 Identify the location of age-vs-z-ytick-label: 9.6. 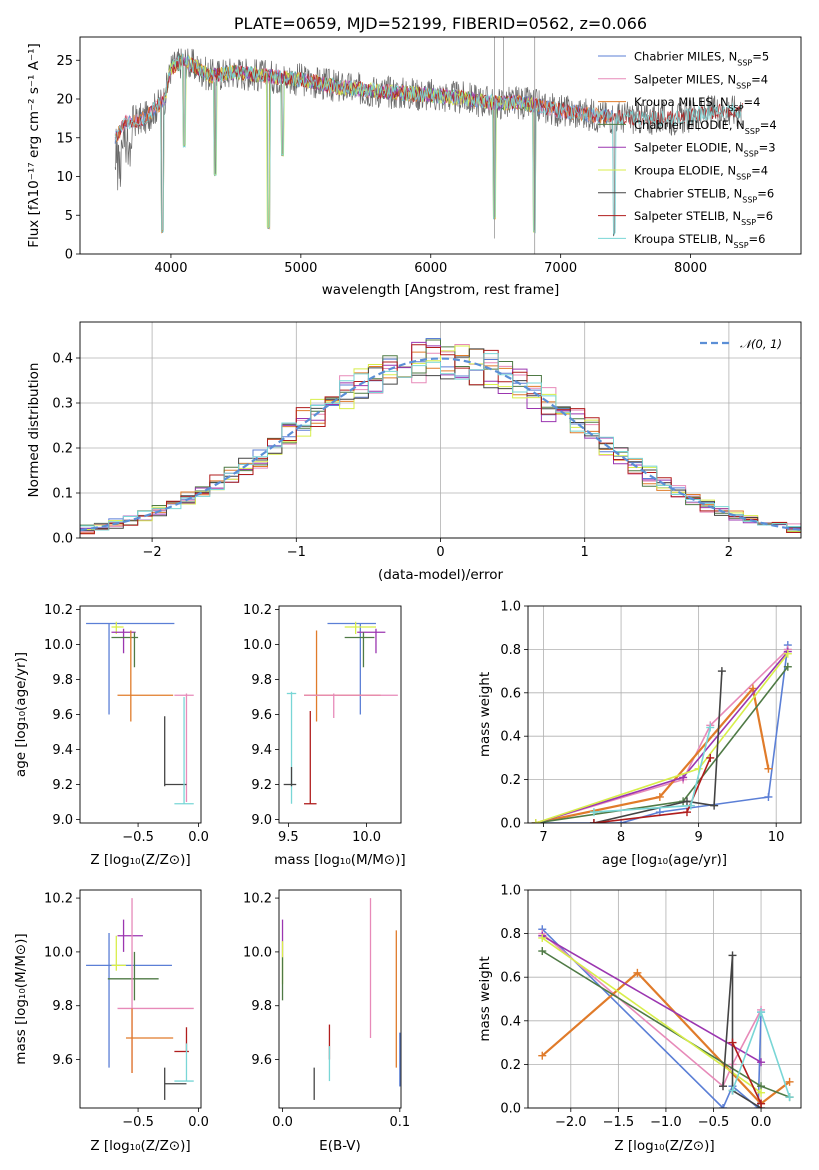
(62, 715).